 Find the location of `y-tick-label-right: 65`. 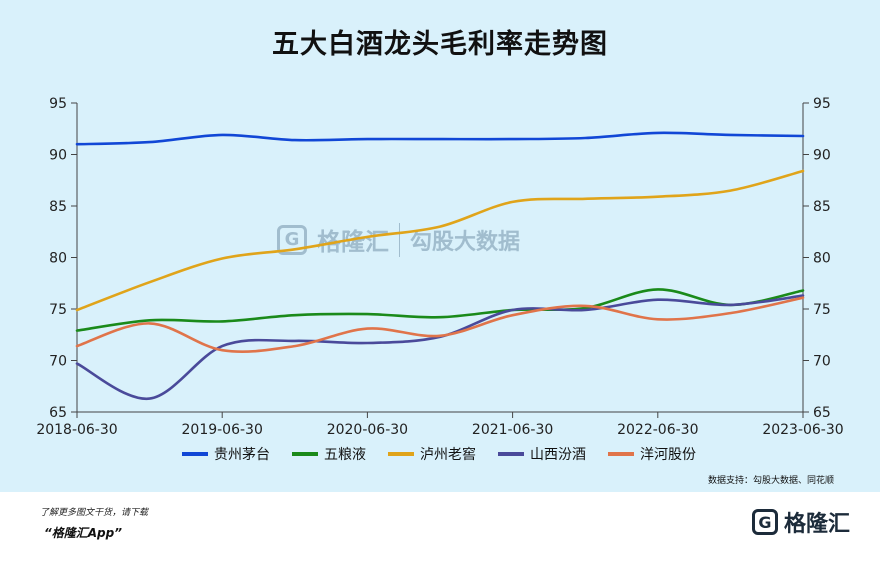

y-tick-label-right: 65 is located at coordinates (822, 413).